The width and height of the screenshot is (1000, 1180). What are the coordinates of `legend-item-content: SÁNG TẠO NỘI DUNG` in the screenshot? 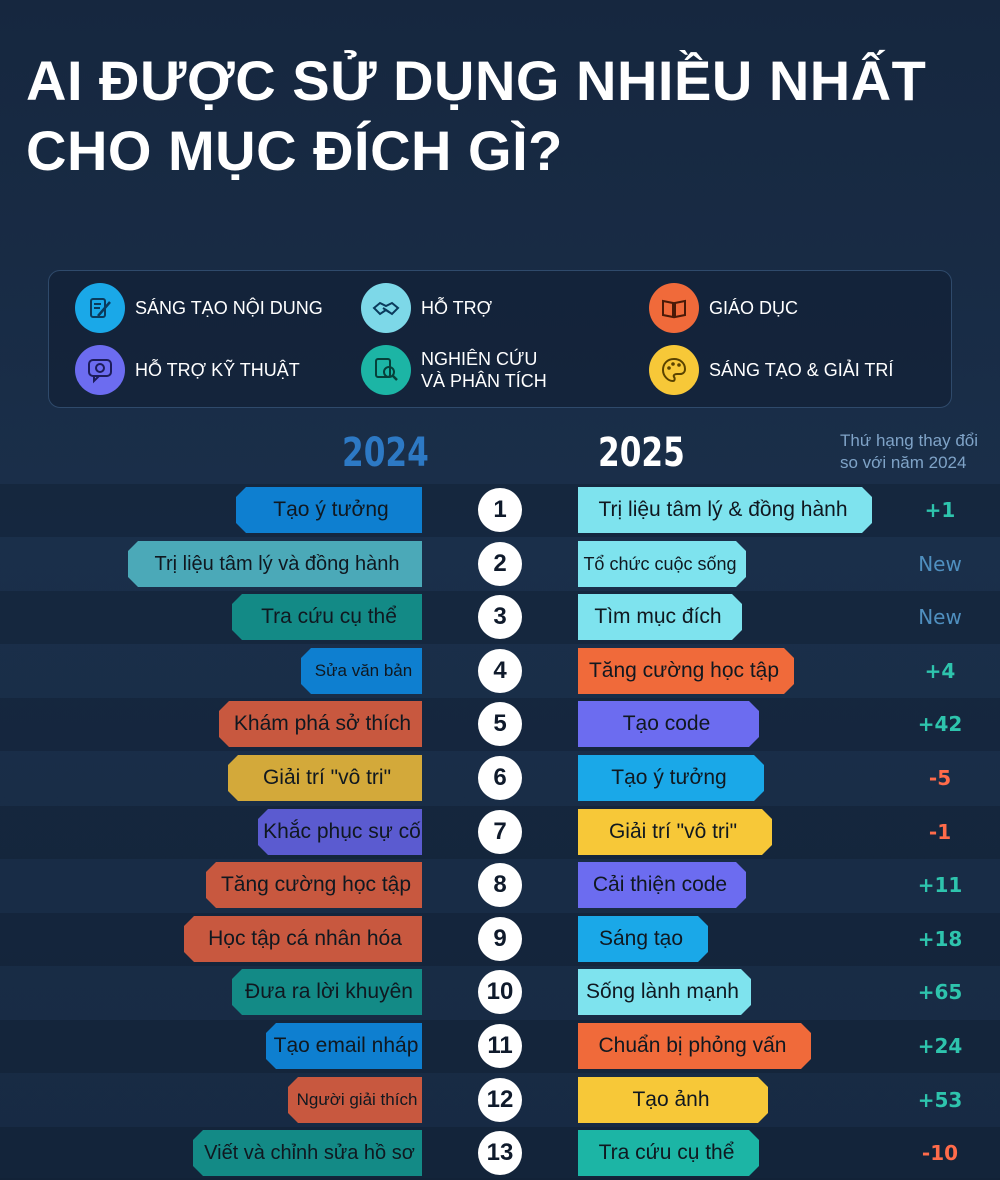 It's located at (199, 308).